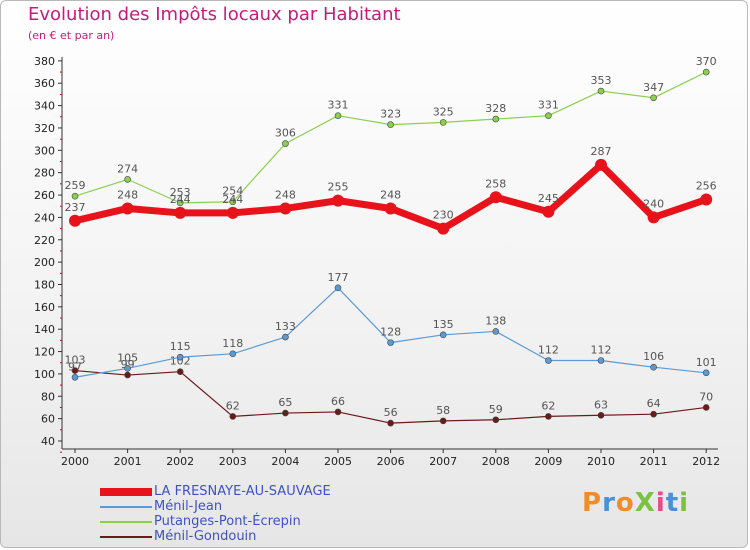 This screenshot has width=750, height=550. I want to click on x-tick-label: 2009, so click(548, 461).